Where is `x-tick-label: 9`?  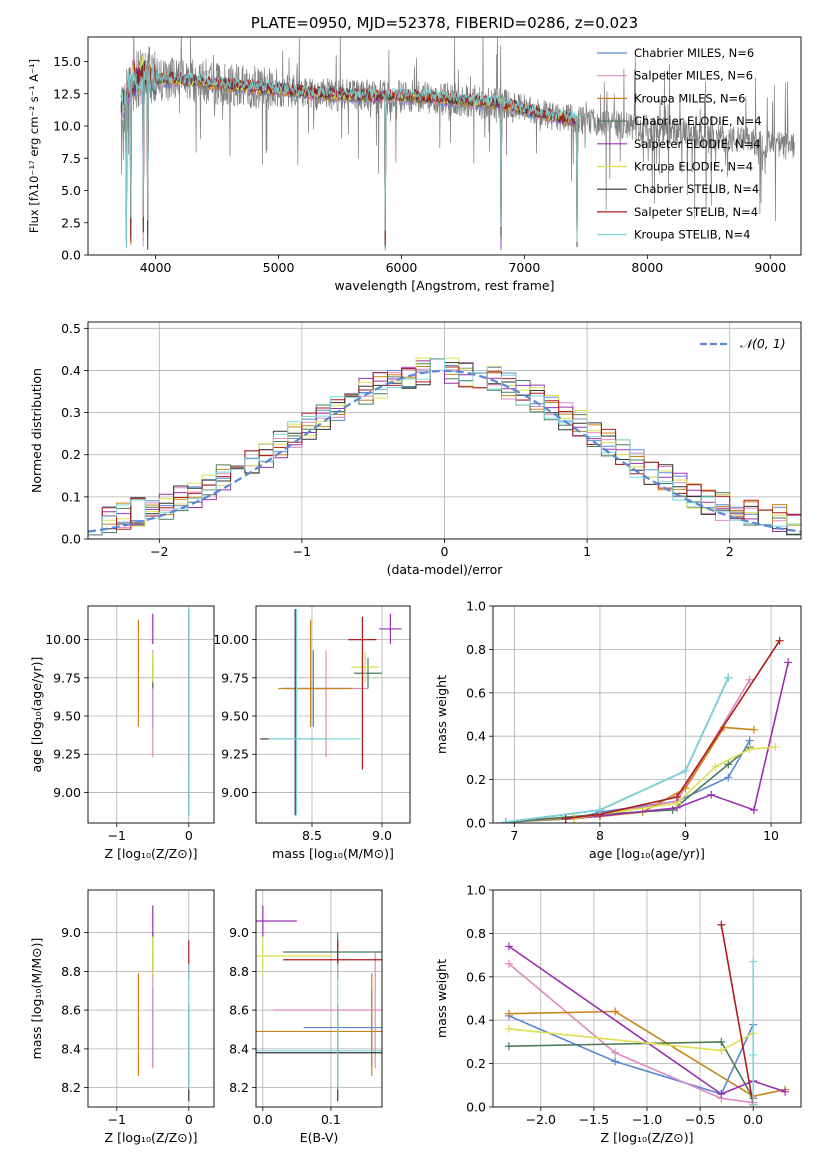 x-tick-label: 9 is located at coordinates (686, 835).